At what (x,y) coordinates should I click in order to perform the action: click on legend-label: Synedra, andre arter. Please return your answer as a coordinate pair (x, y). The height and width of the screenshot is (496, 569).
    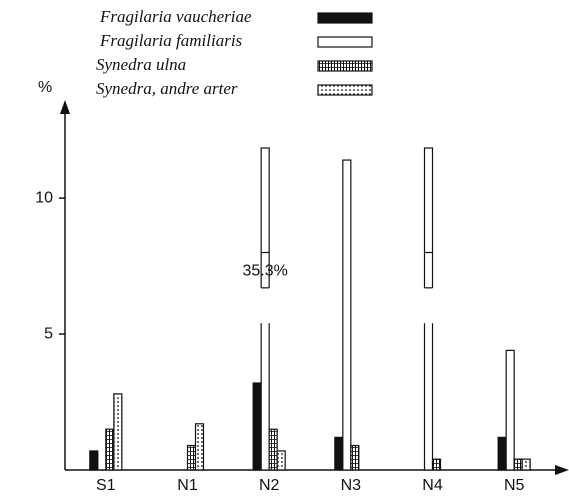
    Looking at the image, I should click on (167, 88).